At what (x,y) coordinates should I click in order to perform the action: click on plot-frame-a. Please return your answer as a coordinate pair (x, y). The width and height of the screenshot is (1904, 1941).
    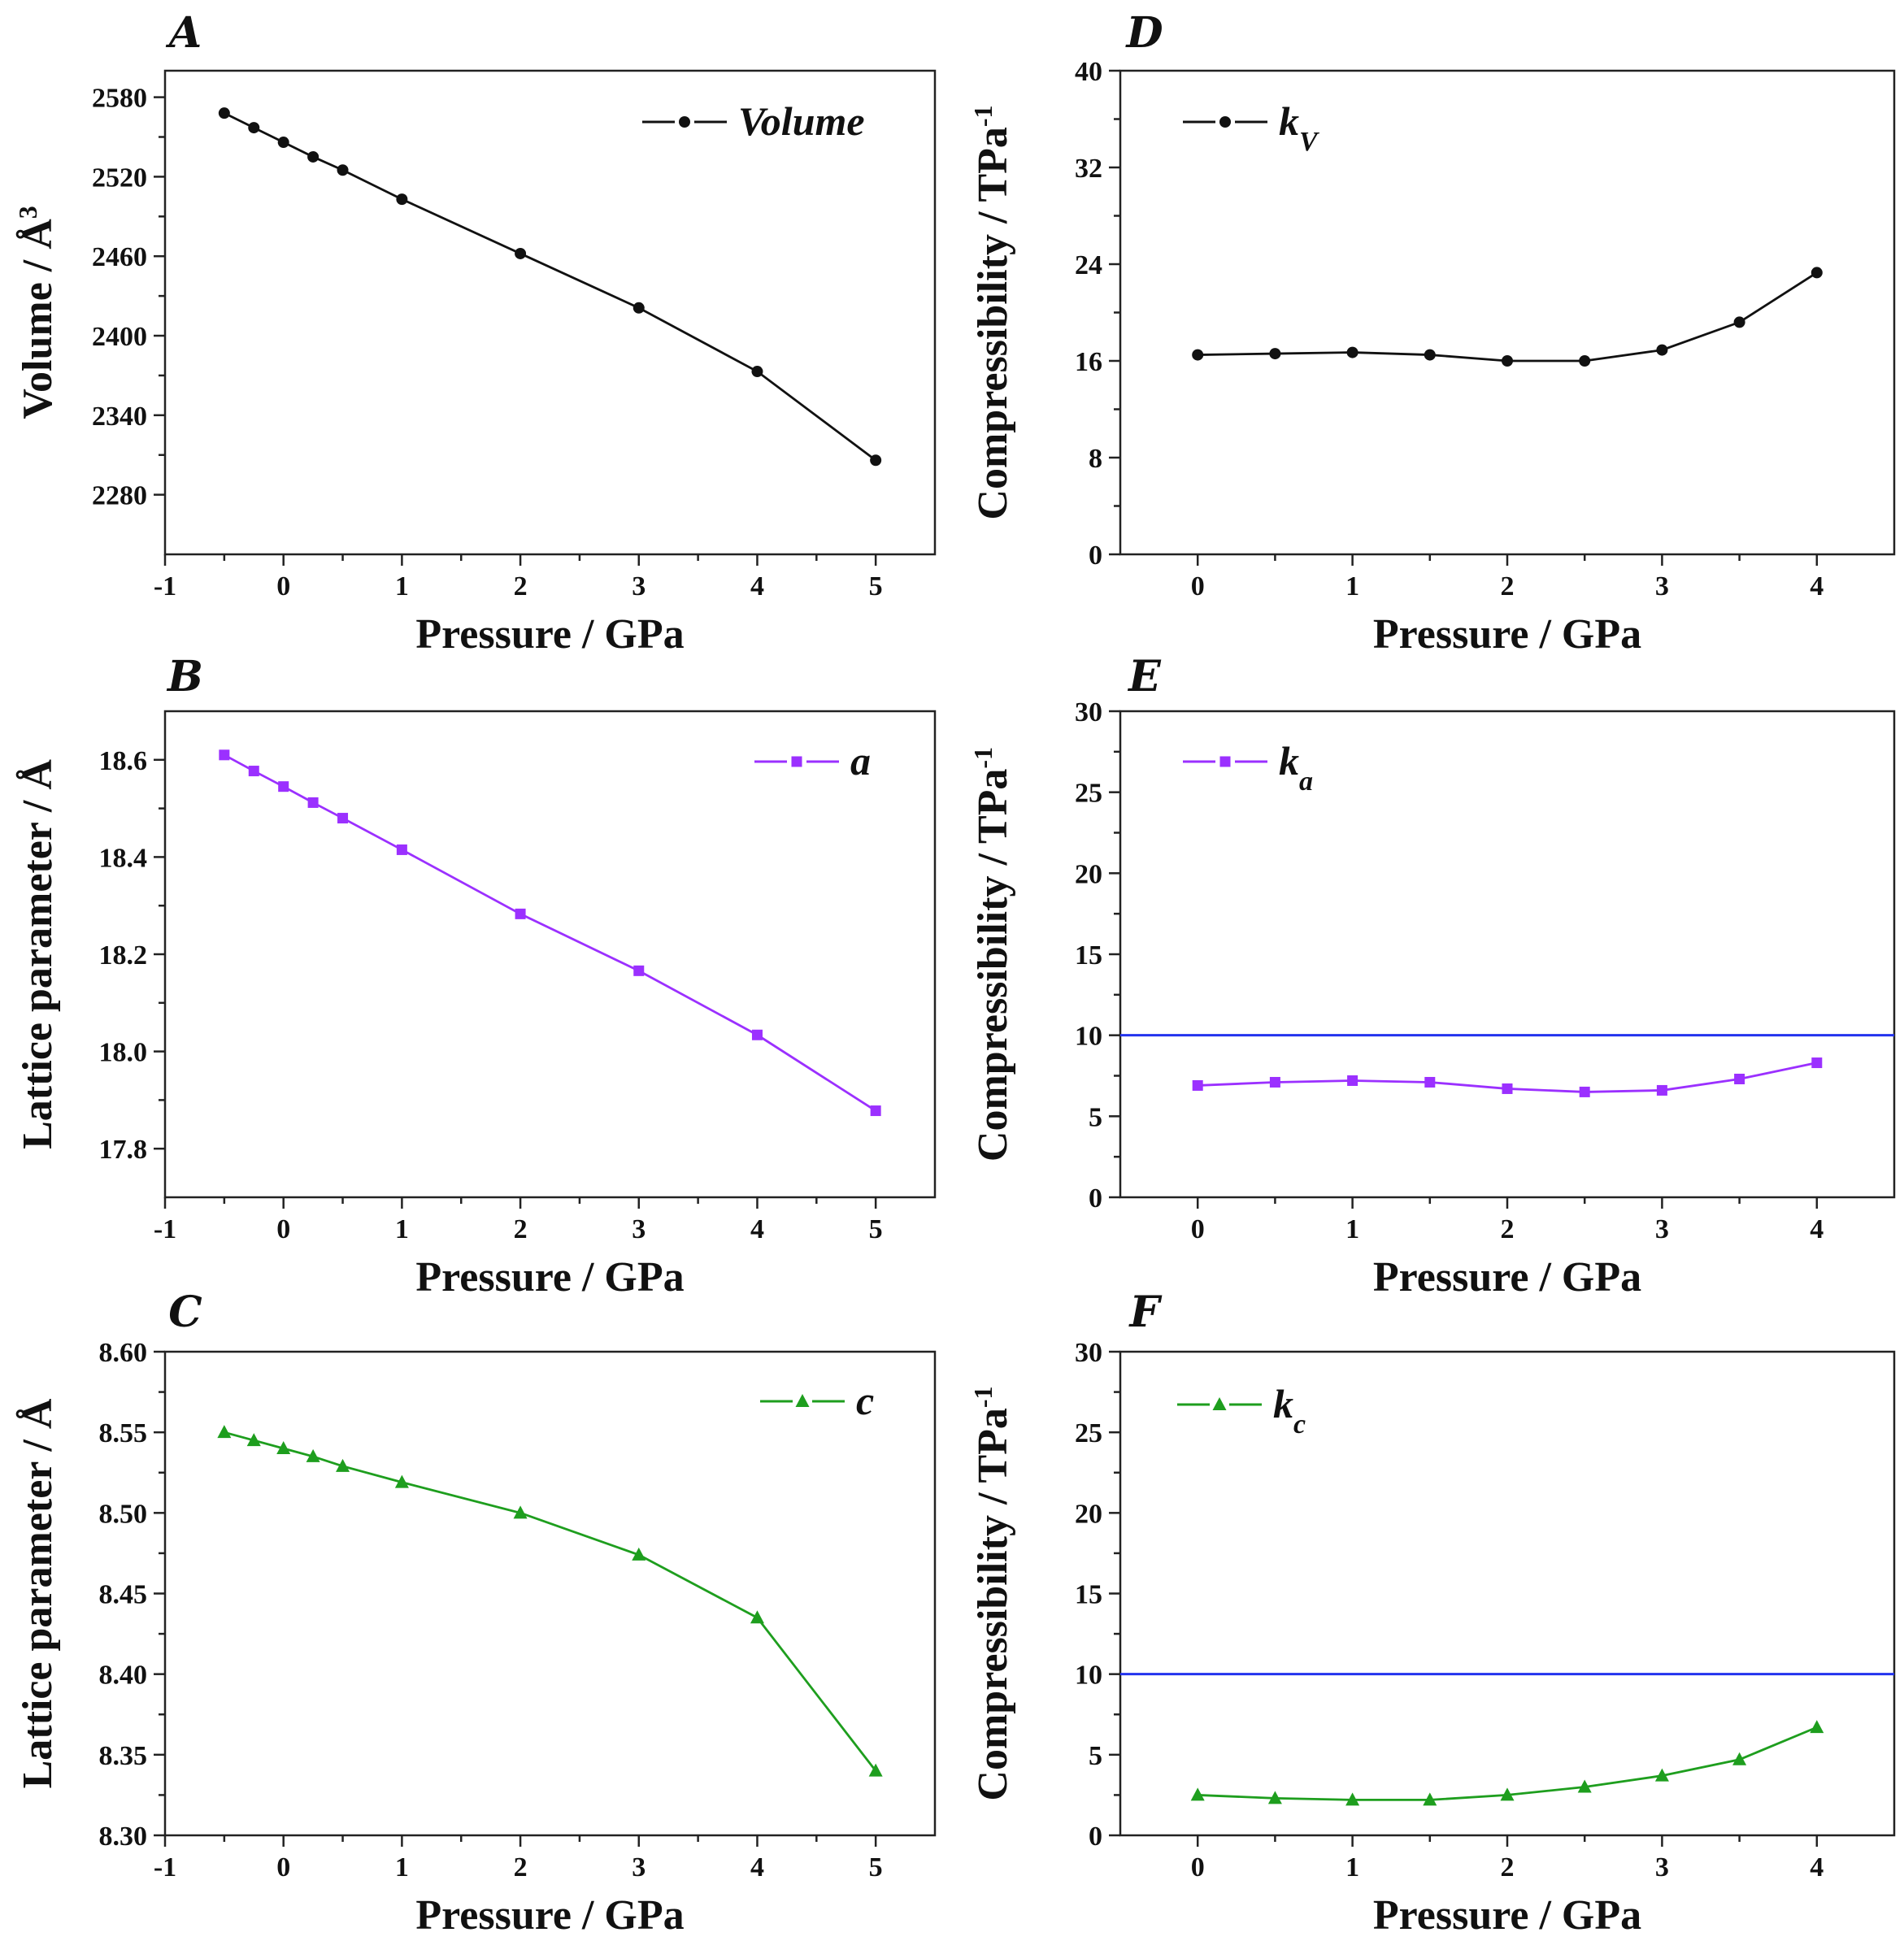
    Looking at the image, I should click on (550, 312).